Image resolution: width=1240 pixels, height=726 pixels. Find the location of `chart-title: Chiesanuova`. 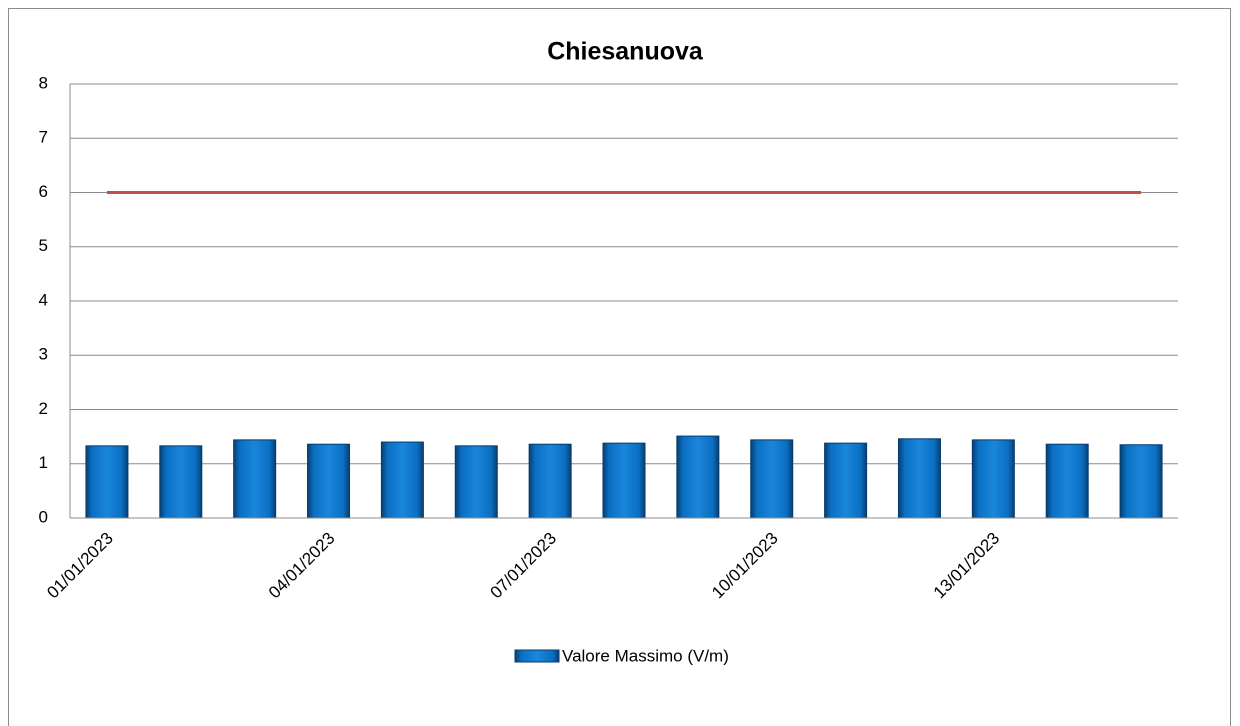

chart-title: Chiesanuova is located at coordinates (625, 52).